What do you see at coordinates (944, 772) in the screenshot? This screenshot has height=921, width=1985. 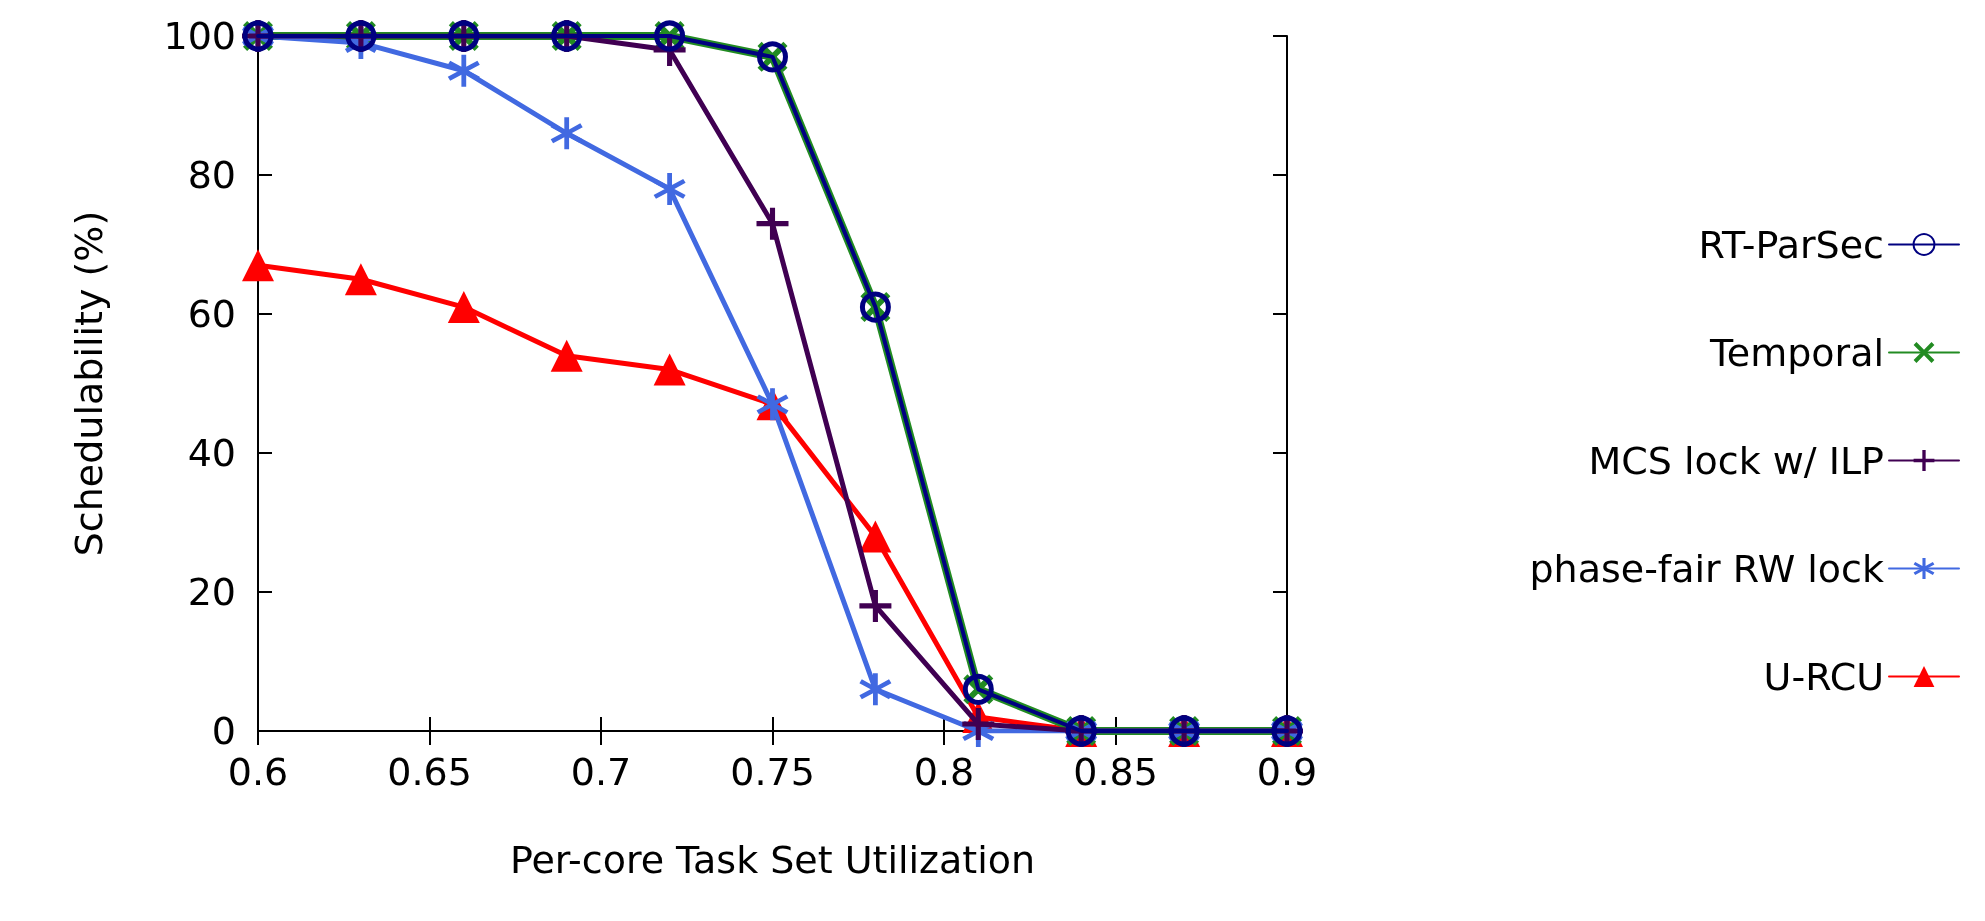 I see `x-tick-label: 0.8` at bounding box center [944, 772].